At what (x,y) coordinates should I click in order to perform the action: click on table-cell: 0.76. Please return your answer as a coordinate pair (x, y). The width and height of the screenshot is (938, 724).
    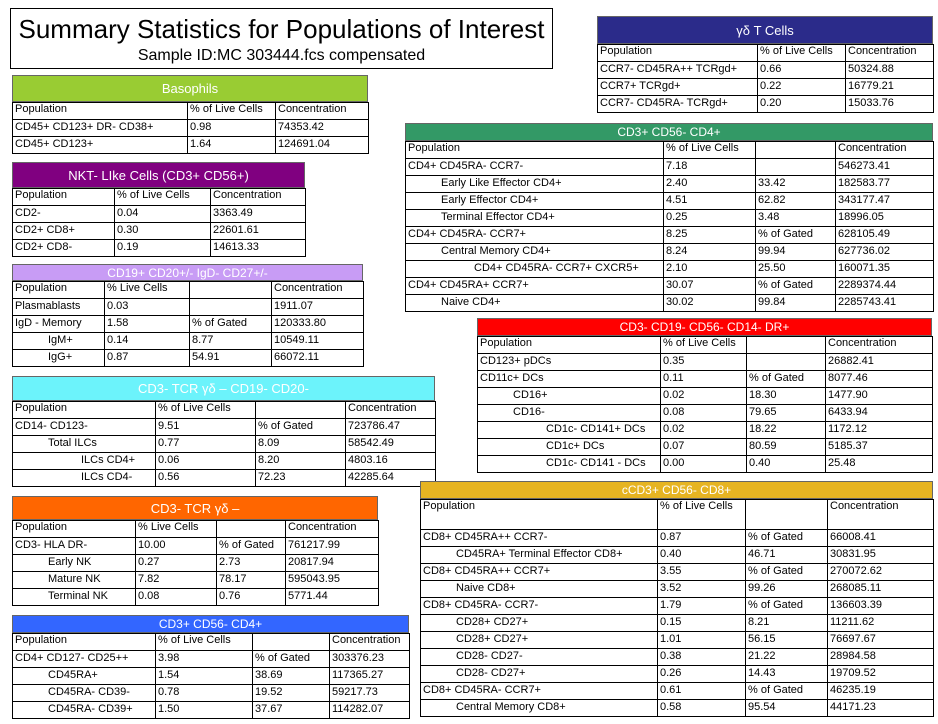
    Looking at the image, I should click on (251, 597).